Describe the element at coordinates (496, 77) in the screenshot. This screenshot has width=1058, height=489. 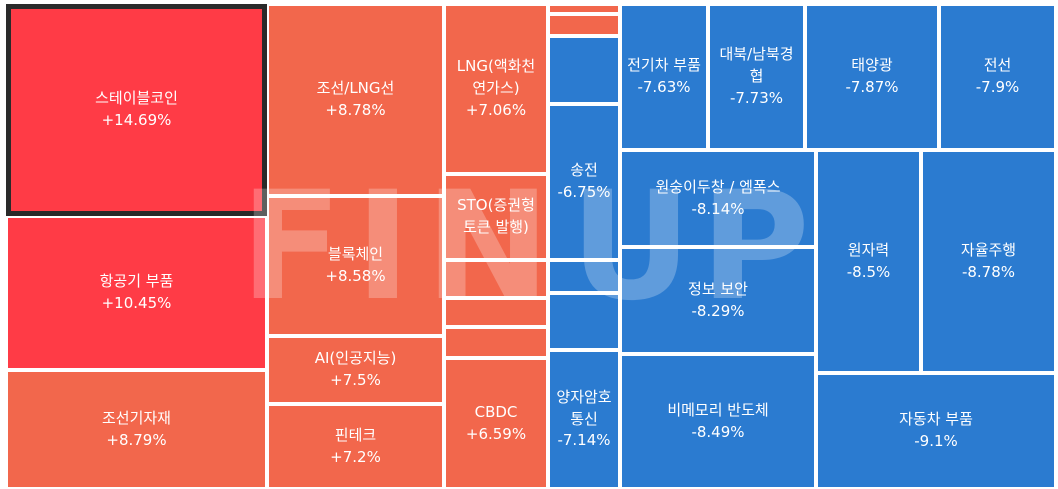
I see `tile-label: LNG(액화천연가스)` at that location.